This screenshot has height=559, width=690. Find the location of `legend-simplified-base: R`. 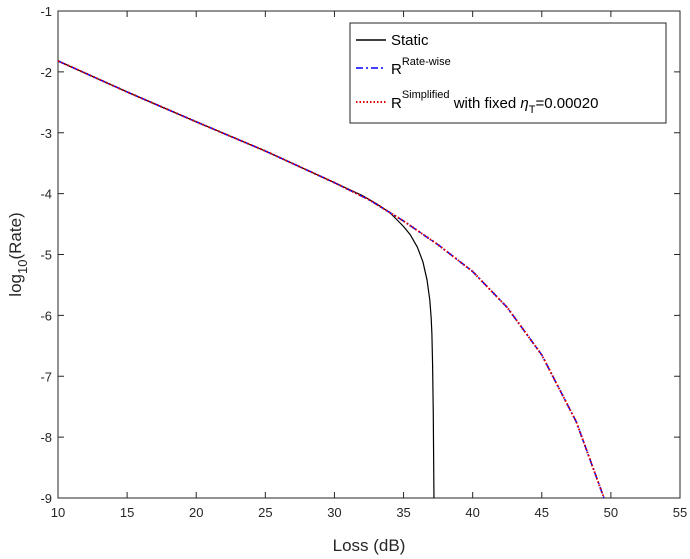

legend-simplified-base: R is located at coordinates (396, 103).